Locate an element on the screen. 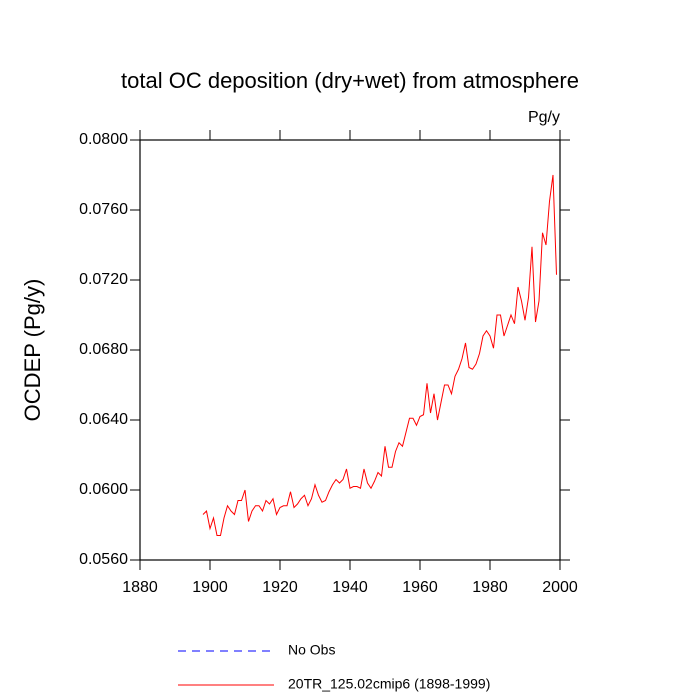 This screenshot has width=700, height=700. y-tick-label: 0.0800 is located at coordinates (103, 139).